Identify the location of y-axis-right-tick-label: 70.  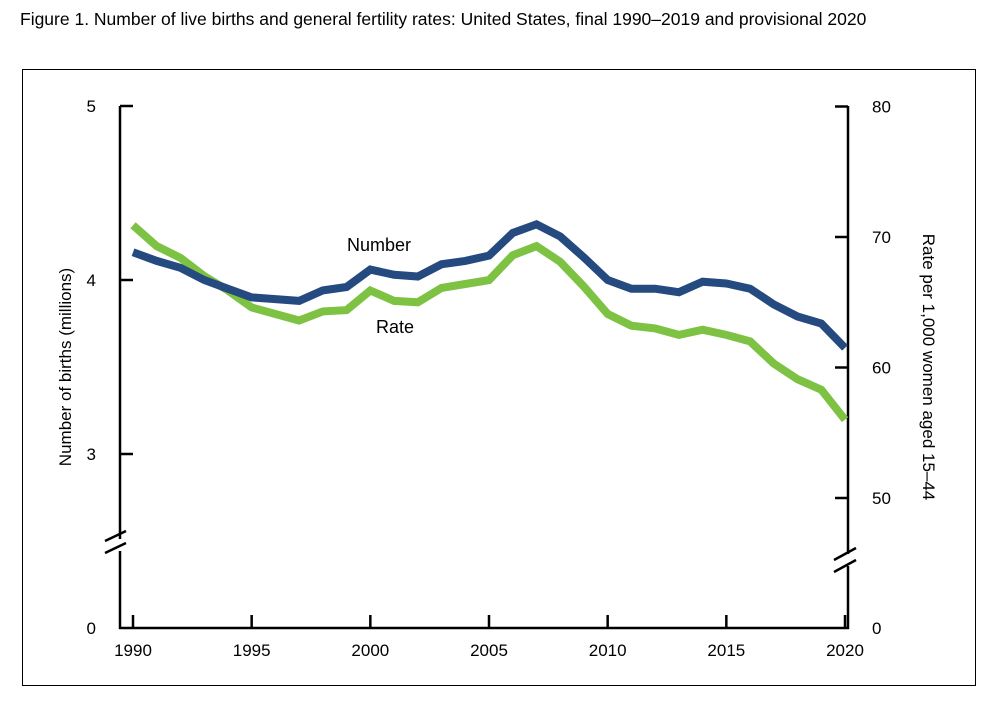
(881, 237).